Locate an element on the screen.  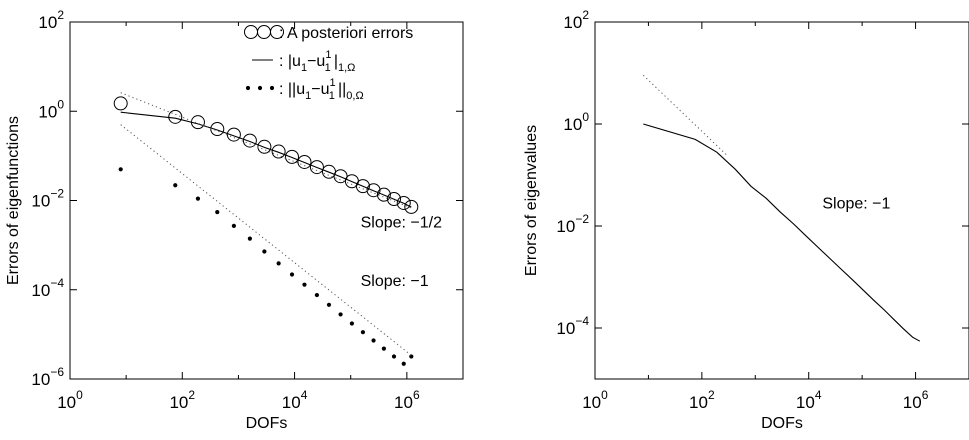
y-axis-label: Errors of eigenvalues is located at coordinates (531, 200).